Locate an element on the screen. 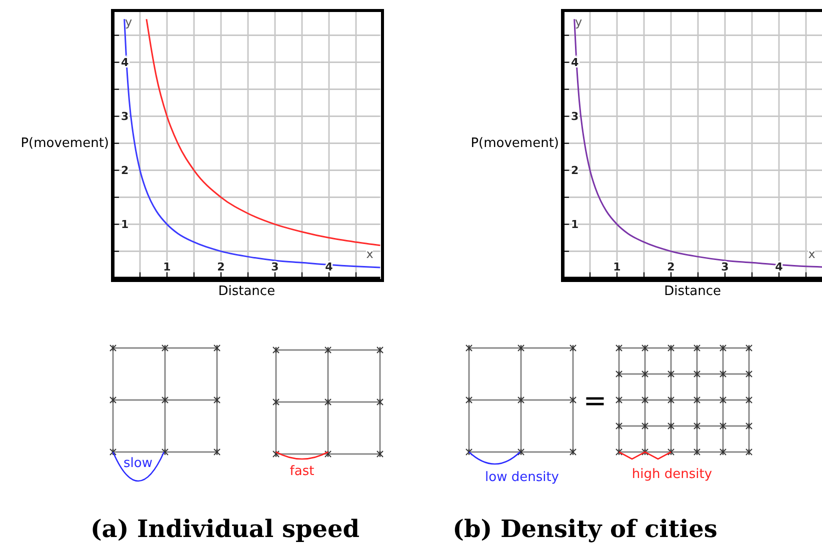 The image size is (822, 554). text: low density is located at coordinates (522, 477).